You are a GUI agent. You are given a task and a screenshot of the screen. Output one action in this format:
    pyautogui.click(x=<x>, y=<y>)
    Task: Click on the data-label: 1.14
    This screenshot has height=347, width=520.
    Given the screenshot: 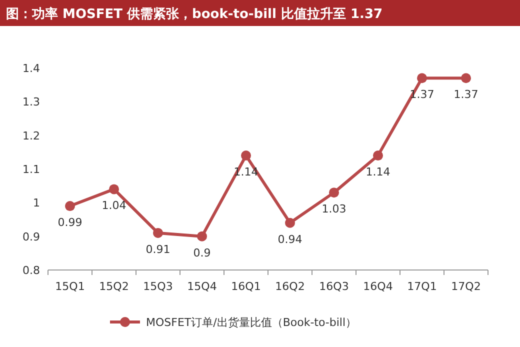 What is the action you would take?
    pyautogui.click(x=378, y=172)
    